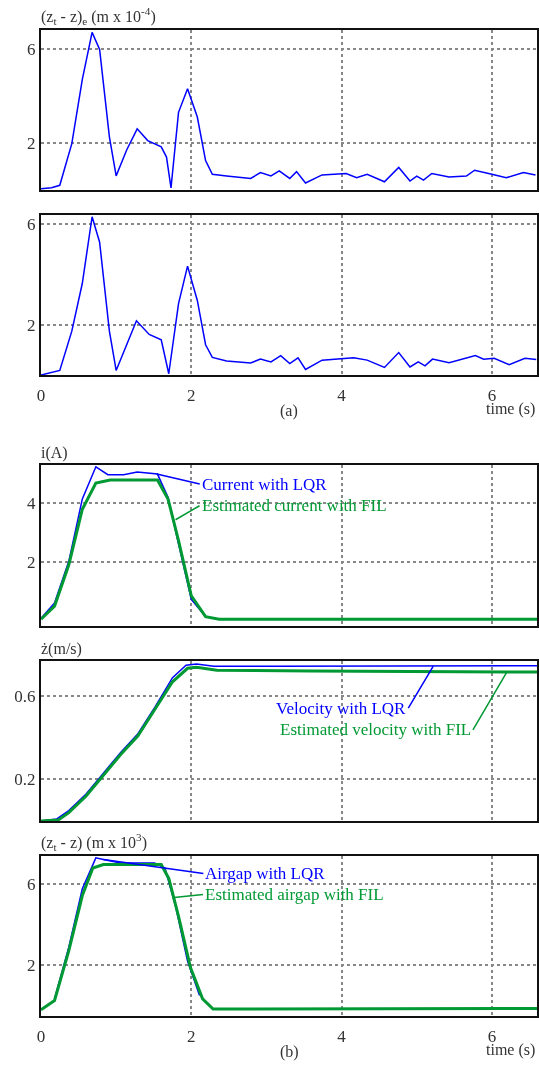  Describe the element at coordinates (376, 729) in the screenshot. I see `annotation: Estimated velocity with FIL` at that location.